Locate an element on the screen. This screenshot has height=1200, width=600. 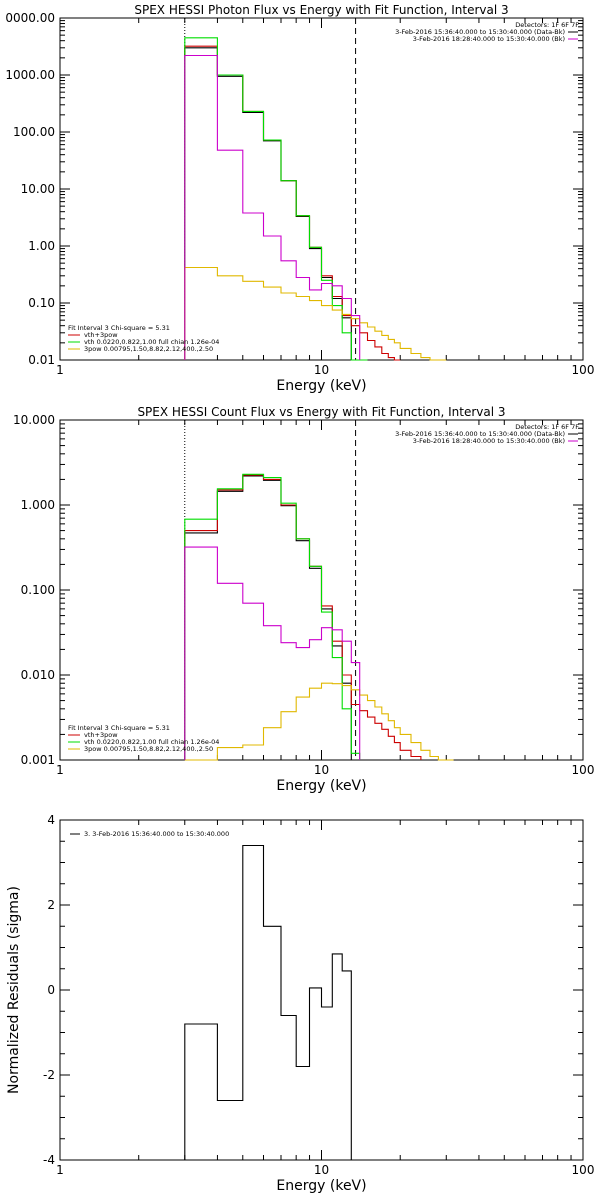
y-tick-label: 2 is located at coordinates (51, 905).